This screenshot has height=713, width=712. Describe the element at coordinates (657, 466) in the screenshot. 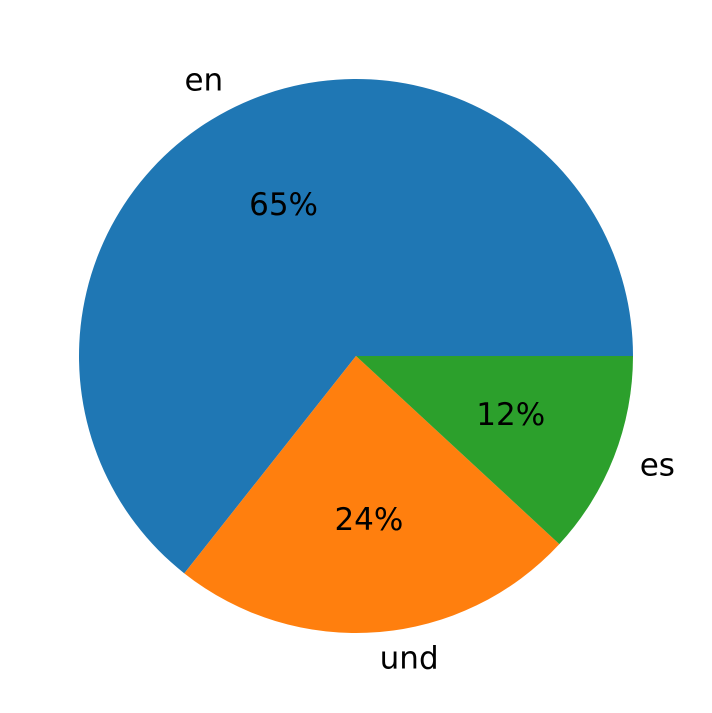

I see `slice-label: es` at that location.